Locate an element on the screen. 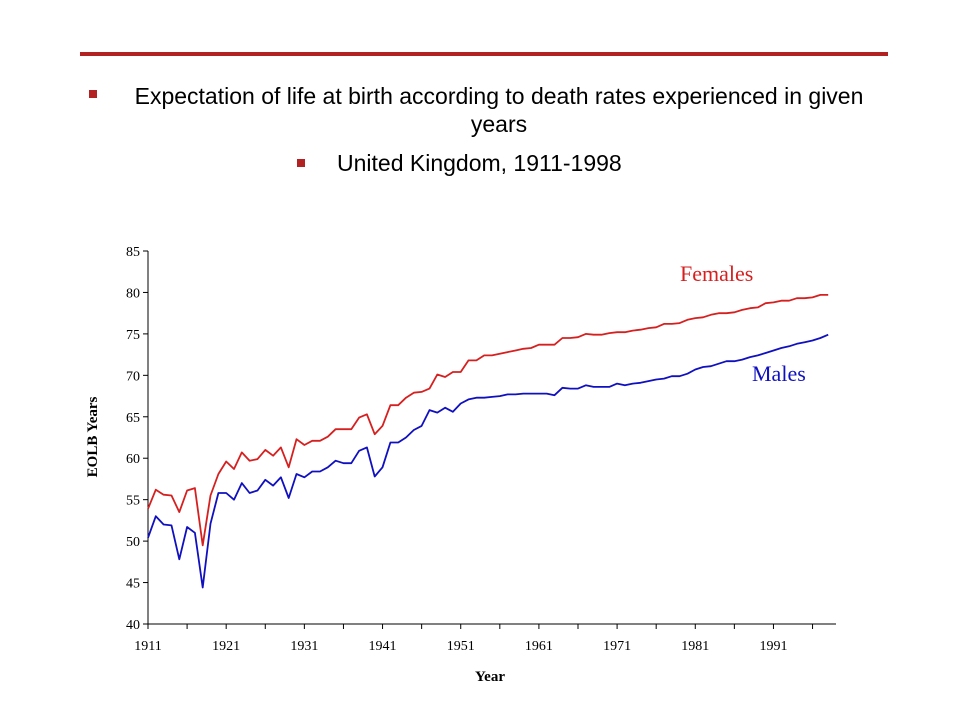 This screenshot has width=960, height=720. x-tick-label: 1941 is located at coordinates (383, 646).